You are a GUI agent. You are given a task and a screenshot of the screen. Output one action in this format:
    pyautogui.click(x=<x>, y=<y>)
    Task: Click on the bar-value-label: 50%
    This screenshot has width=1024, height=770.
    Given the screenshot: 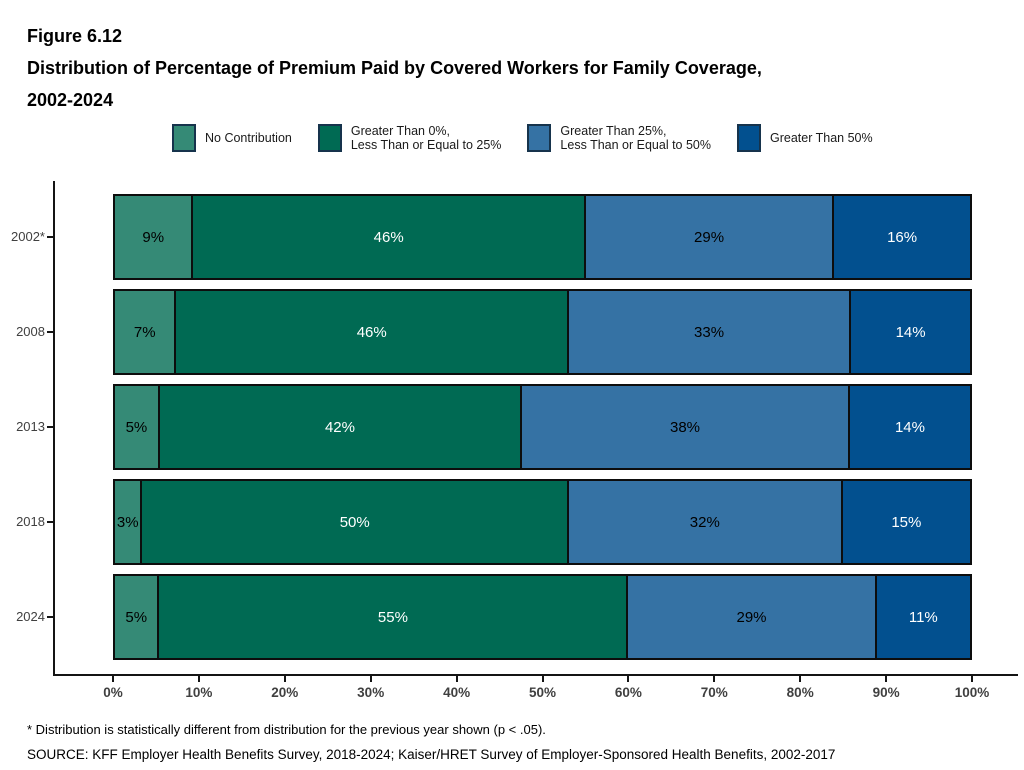 What is the action you would take?
    pyautogui.click(x=354, y=522)
    